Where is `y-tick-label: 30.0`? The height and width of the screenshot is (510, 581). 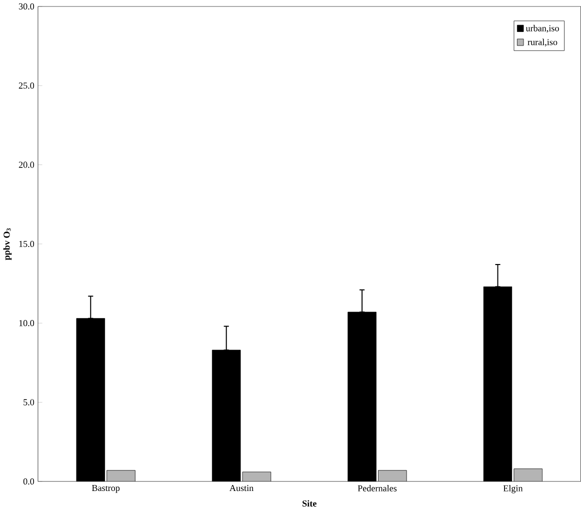
y-tick-label: 30.0 is located at coordinates (26, 6).